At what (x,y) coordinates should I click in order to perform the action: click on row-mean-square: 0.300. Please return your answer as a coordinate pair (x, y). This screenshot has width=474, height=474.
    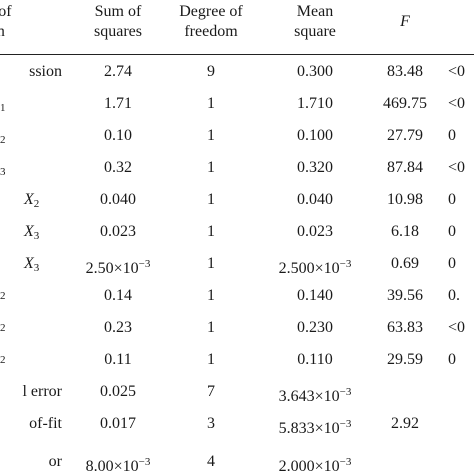
    Looking at the image, I should click on (315, 71).